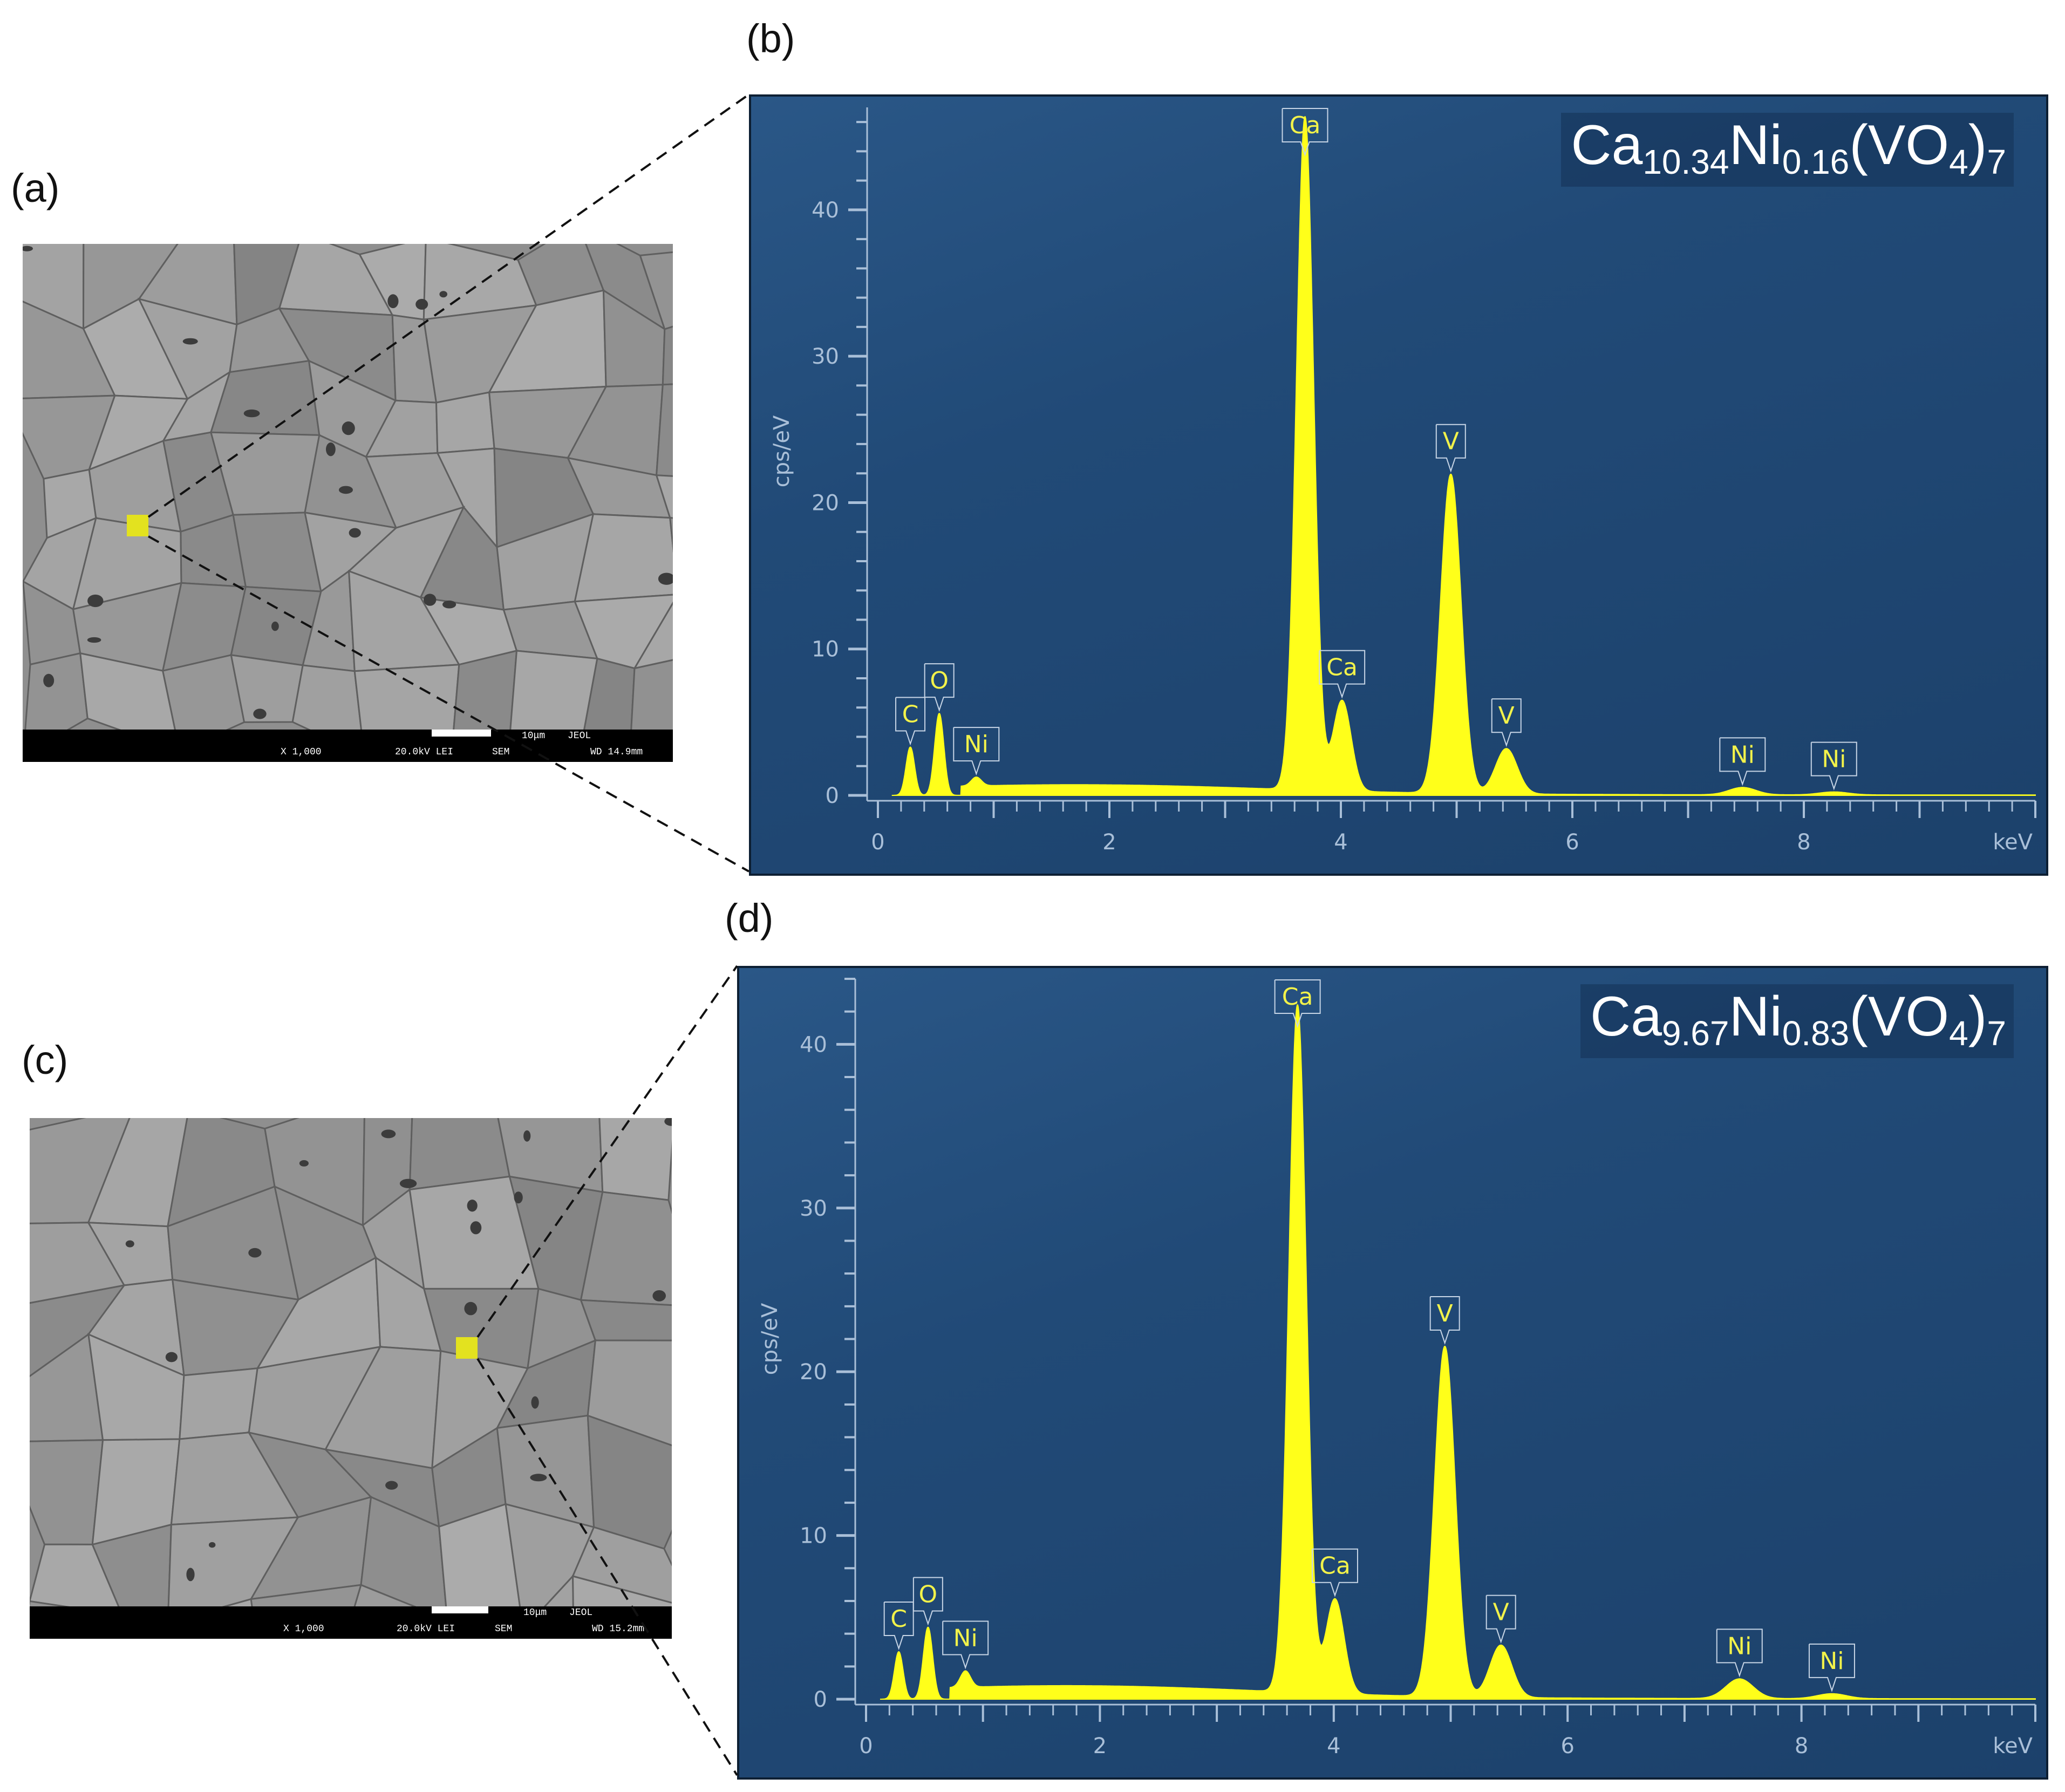 Image resolution: width=2065 pixels, height=1792 pixels. What do you see at coordinates (1797, 1021) in the screenshot?
I see `formula-label: Ca9.67Ni0.83(VO4)7` at bounding box center [1797, 1021].